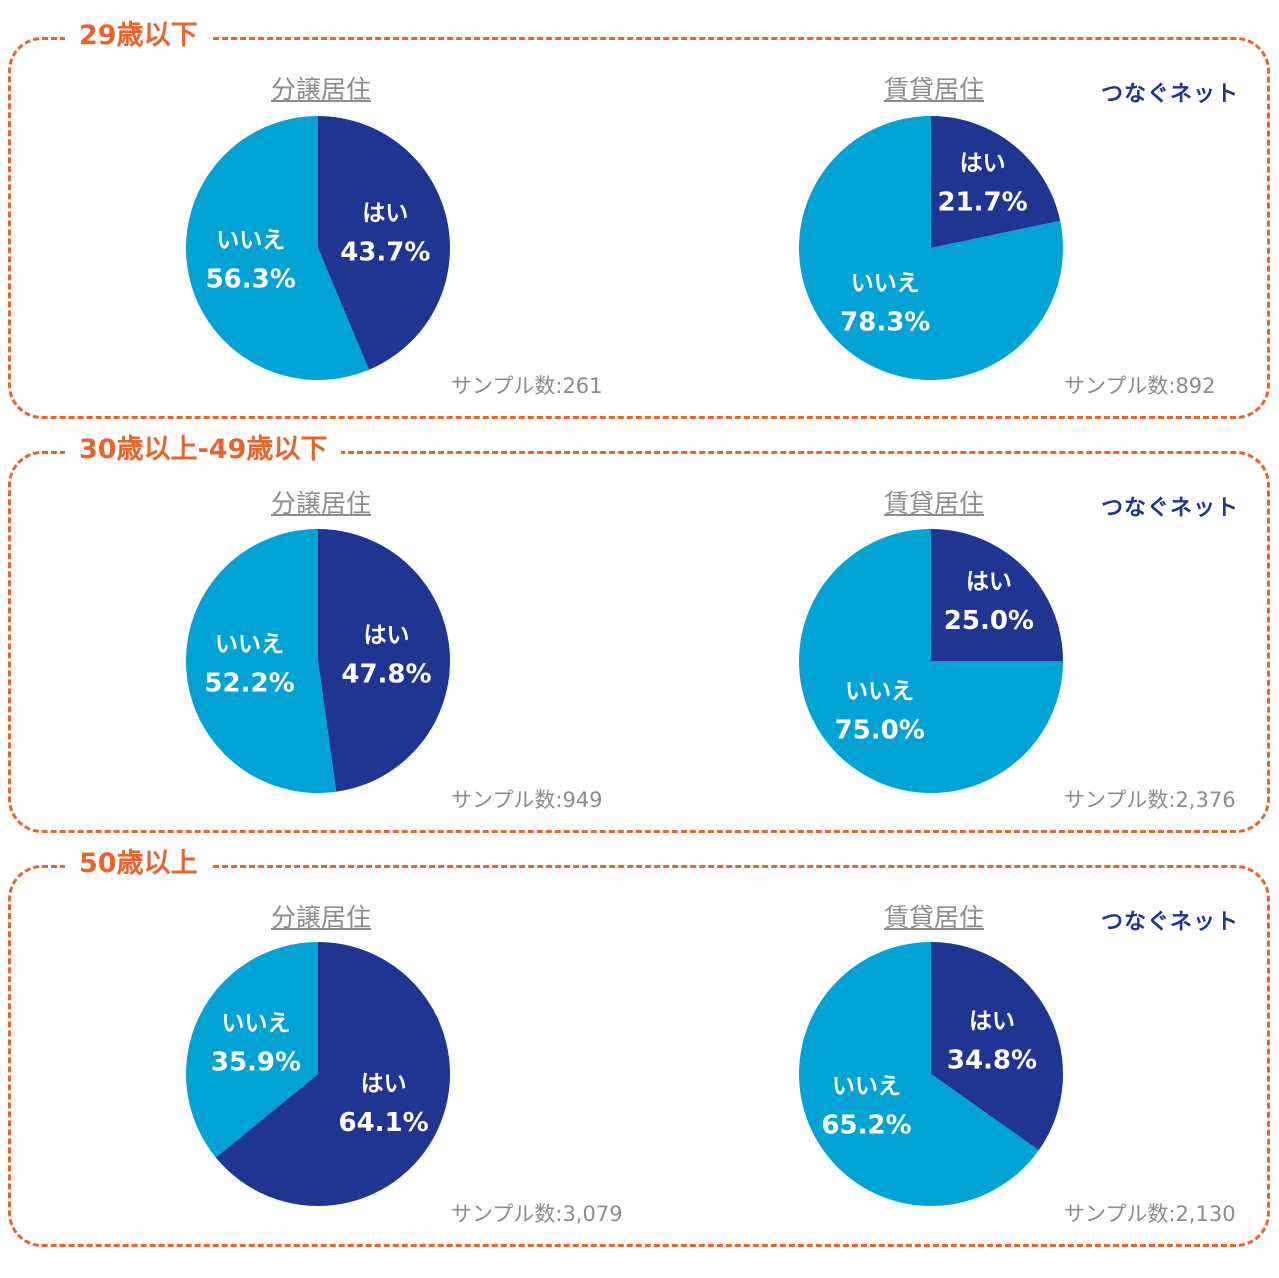 The height and width of the screenshot is (1278, 1279). I want to click on slice-value-no: 35.9%, so click(256, 1063).